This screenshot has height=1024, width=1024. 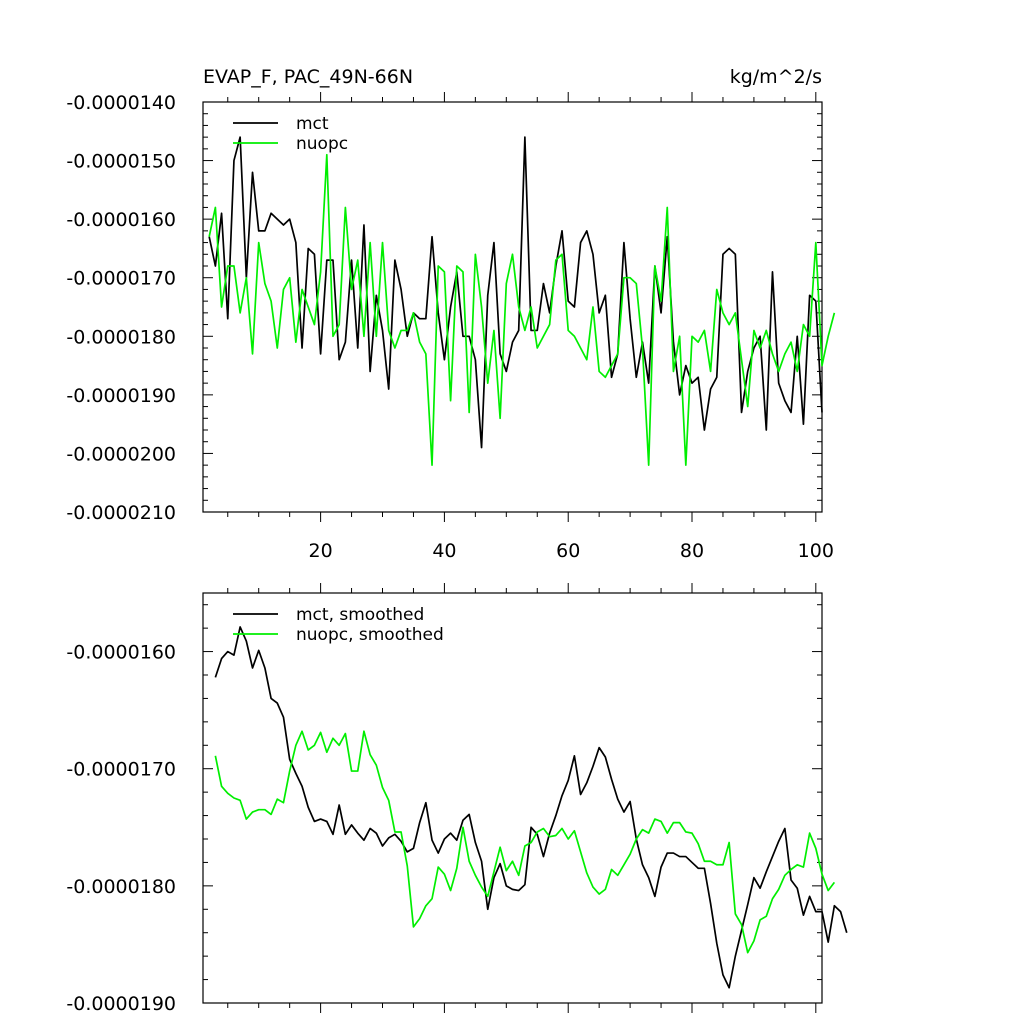 What do you see at coordinates (568, 551) in the screenshot?
I see `x-tick-label: 60` at bounding box center [568, 551].